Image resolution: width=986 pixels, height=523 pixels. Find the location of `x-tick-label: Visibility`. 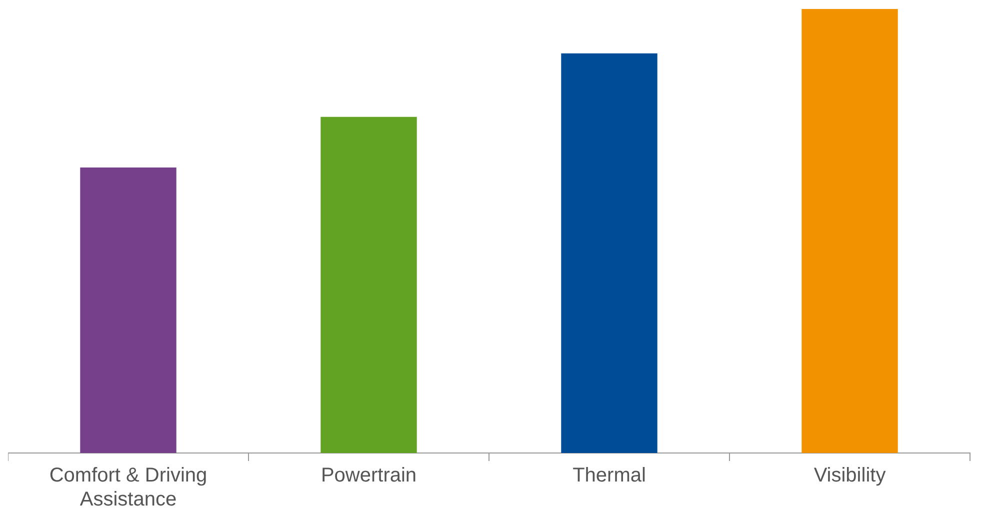

x-tick-label: Visibility is located at coordinates (850, 475).